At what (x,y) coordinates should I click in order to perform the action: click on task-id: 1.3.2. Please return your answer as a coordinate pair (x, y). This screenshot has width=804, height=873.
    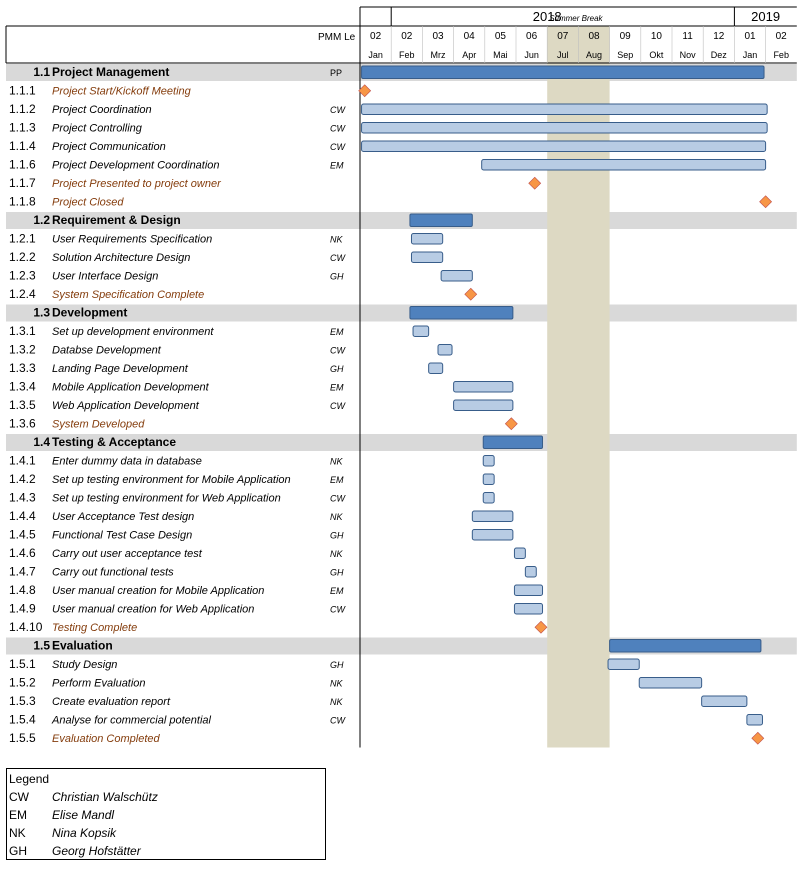
    Looking at the image, I should click on (22, 350).